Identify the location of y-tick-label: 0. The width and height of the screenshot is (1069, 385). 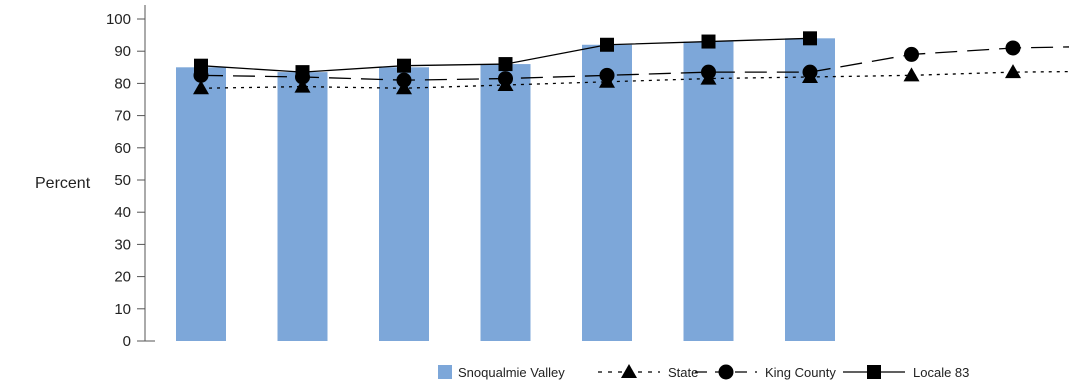
(127, 341).